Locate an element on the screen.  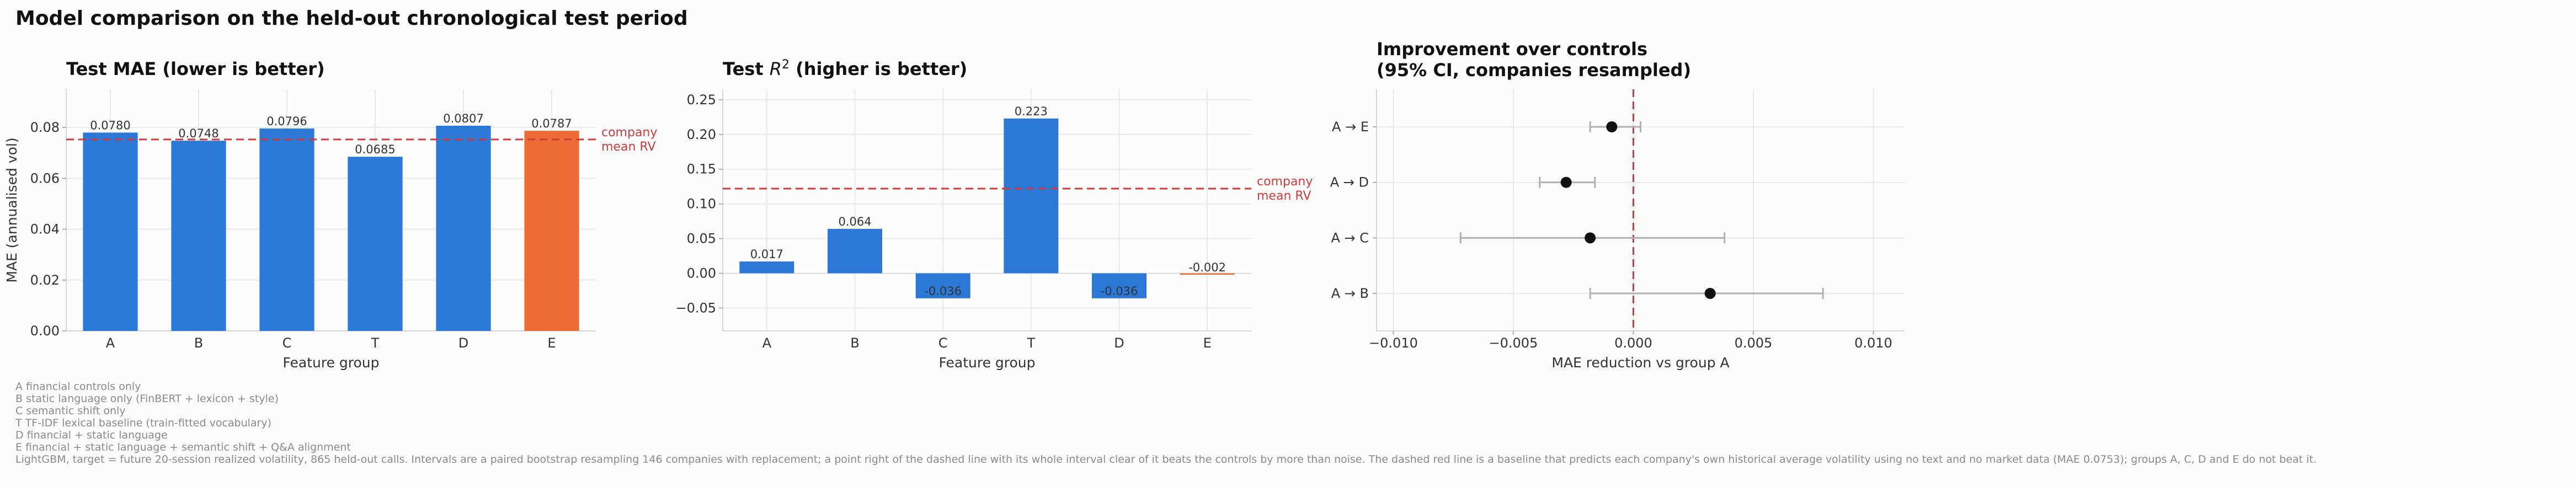
r2-title-rest: (higher is better) is located at coordinates (878, 68).